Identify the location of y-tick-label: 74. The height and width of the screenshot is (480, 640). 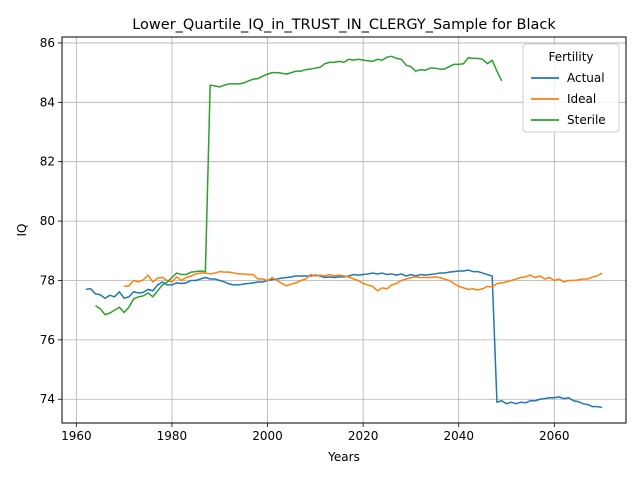
(47, 399).